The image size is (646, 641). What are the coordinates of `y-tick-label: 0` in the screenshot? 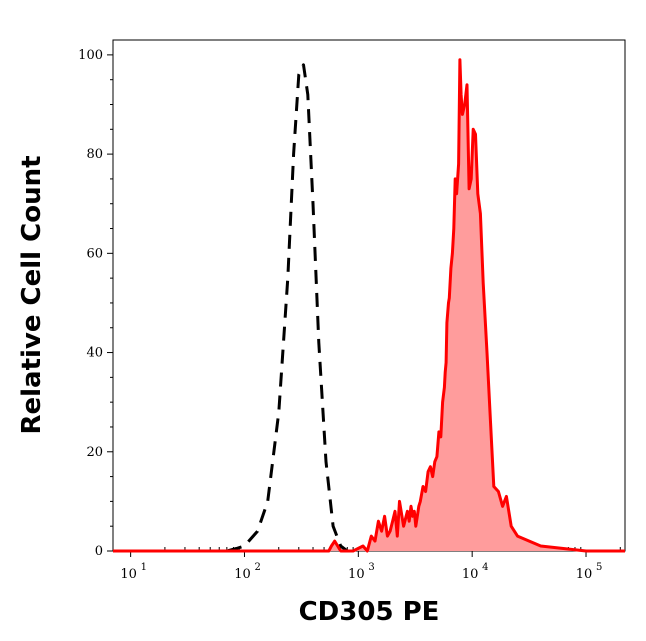 It's located at (99, 551).